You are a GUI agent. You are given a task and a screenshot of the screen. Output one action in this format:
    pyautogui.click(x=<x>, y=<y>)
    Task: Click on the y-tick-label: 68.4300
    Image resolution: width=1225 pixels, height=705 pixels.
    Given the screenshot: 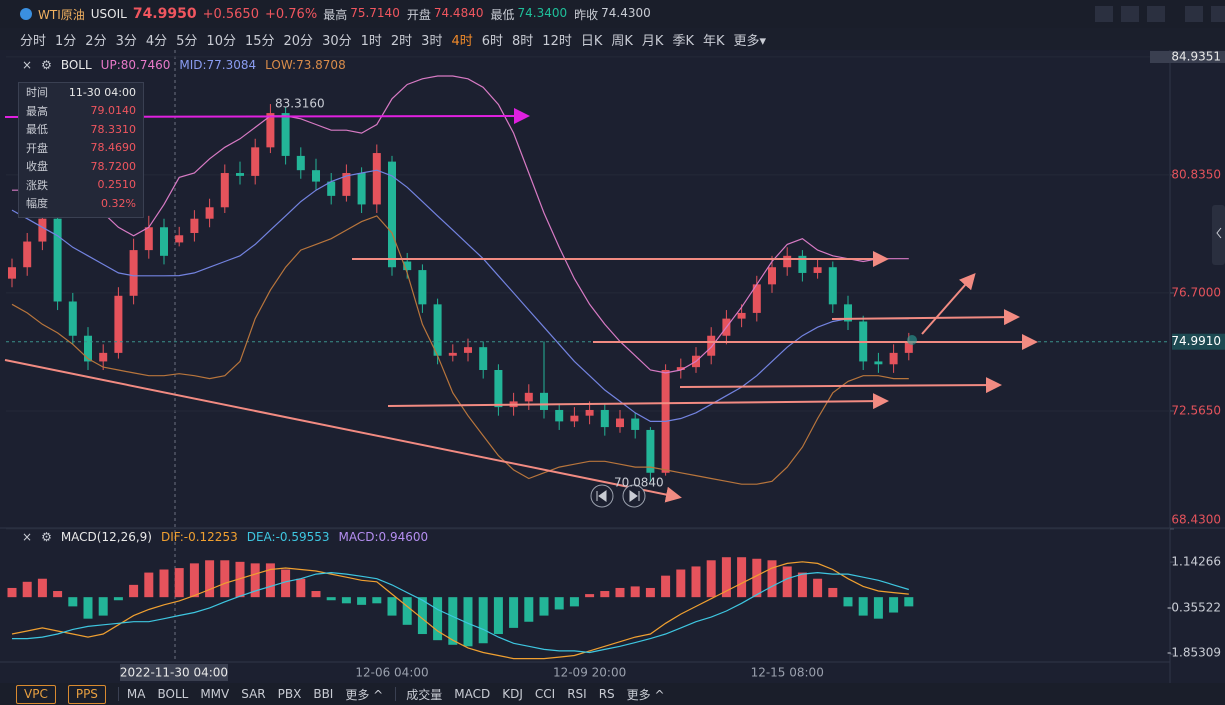 What is the action you would take?
    pyautogui.click(x=1196, y=520)
    